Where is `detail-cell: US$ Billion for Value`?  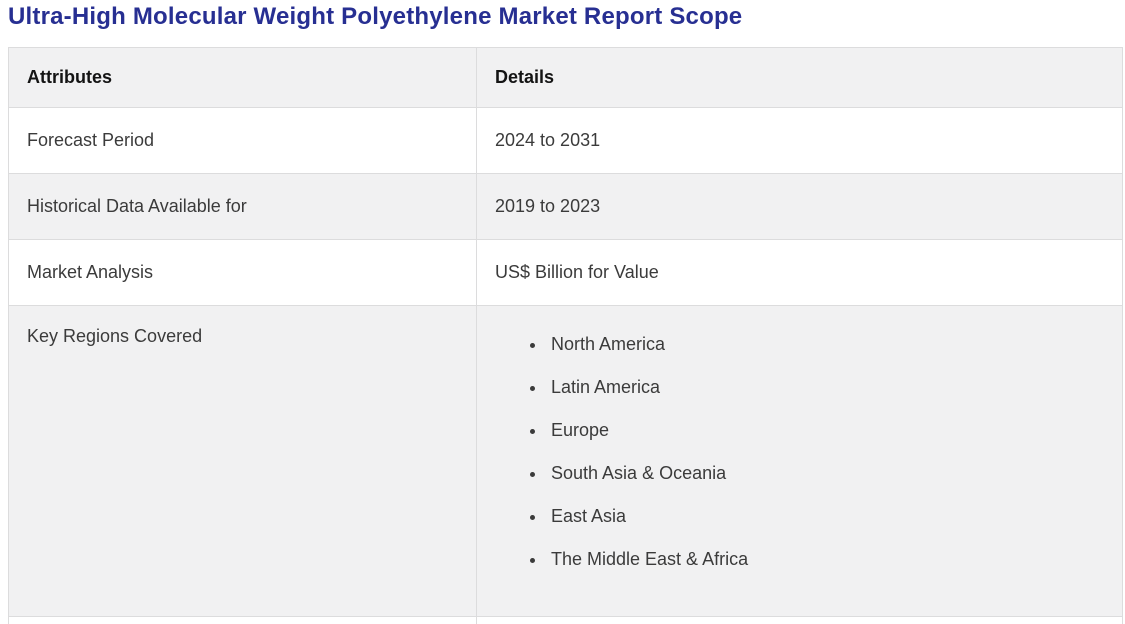
detail-cell: US$ Billion for Value is located at coordinates (799, 272).